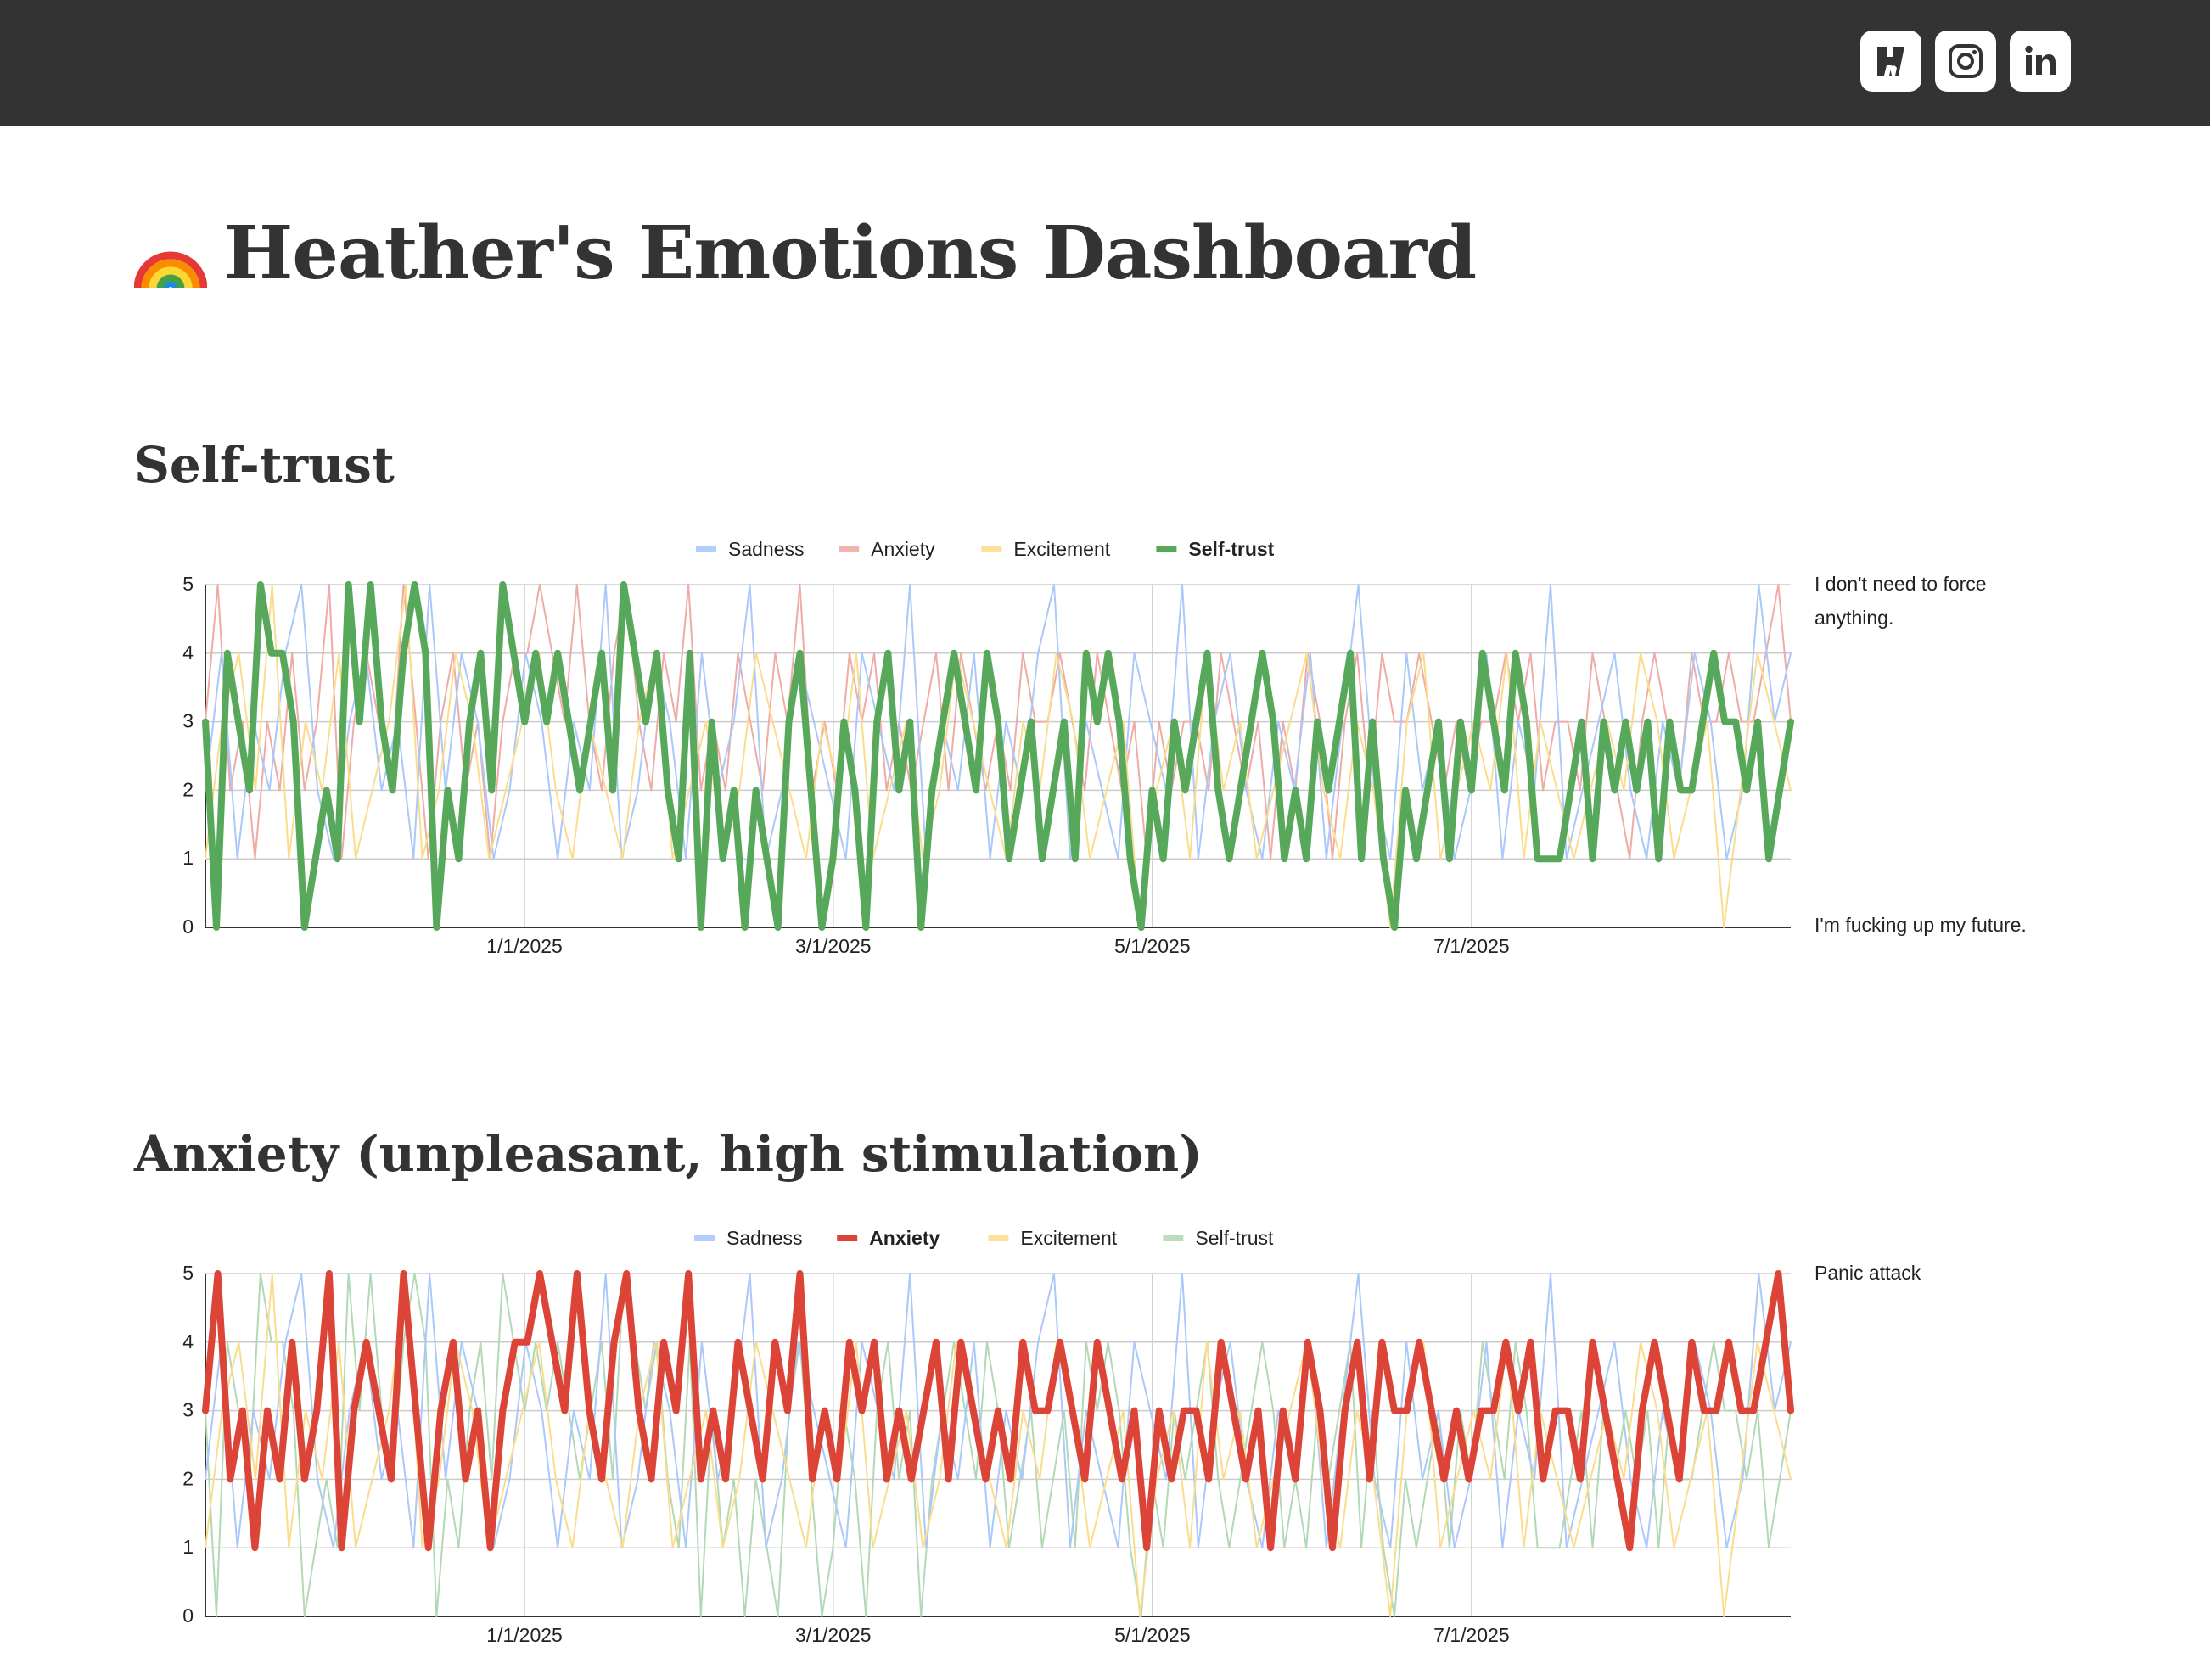  I want to click on chart1-annotation-top: Panic attack, so click(1868, 1273).